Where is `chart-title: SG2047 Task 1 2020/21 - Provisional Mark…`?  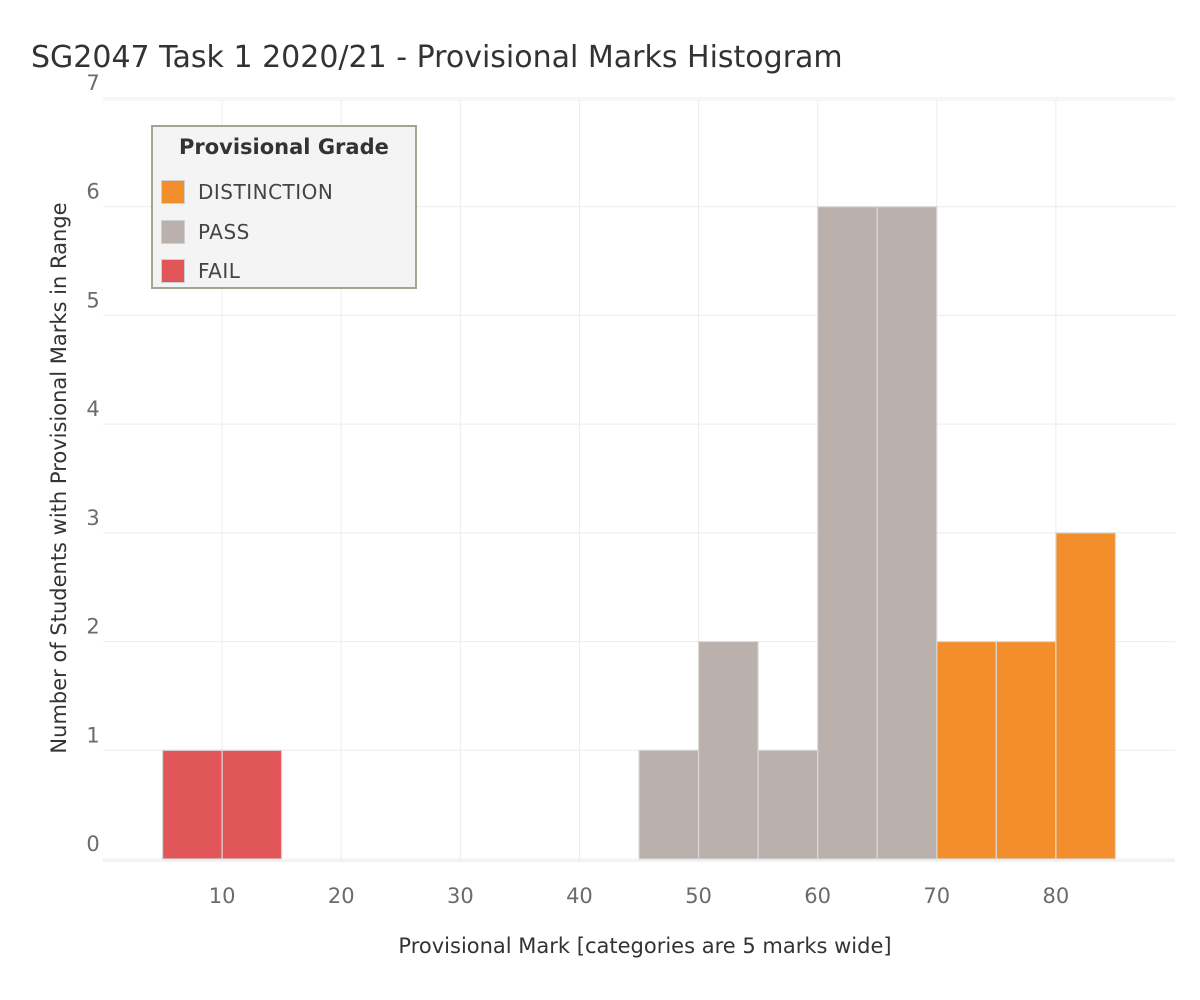
chart-title: SG2047 Task 1 2020/21 - Provisional Mark… is located at coordinates (437, 57).